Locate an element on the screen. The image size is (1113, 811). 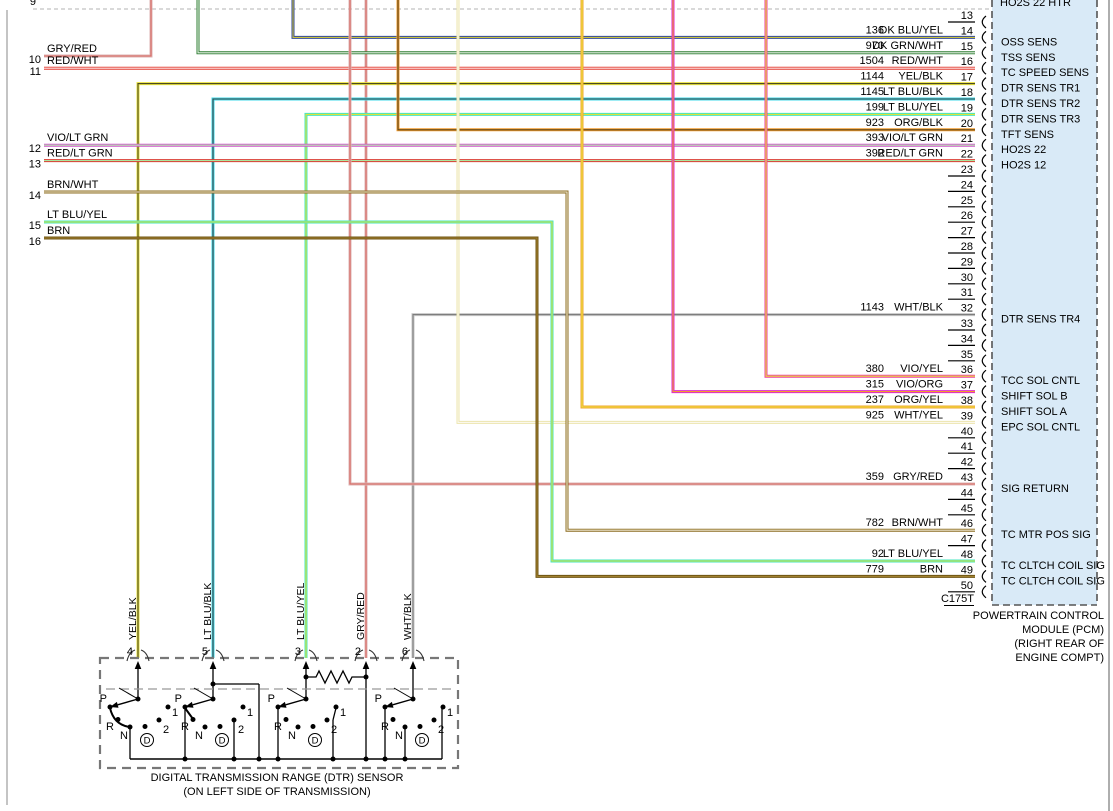
pcm-pin-label: TC MTR POS SIG is located at coordinates (1046, 535).